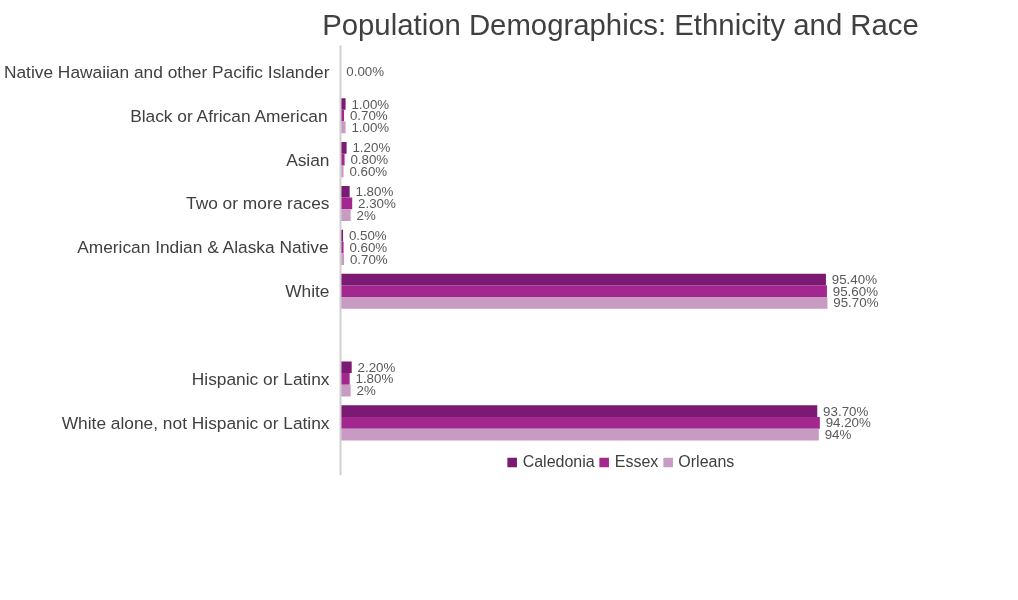 The width and height of the screenshot is (1018, 600). I want to click on data-label: 0.00%, so click(365, 72).